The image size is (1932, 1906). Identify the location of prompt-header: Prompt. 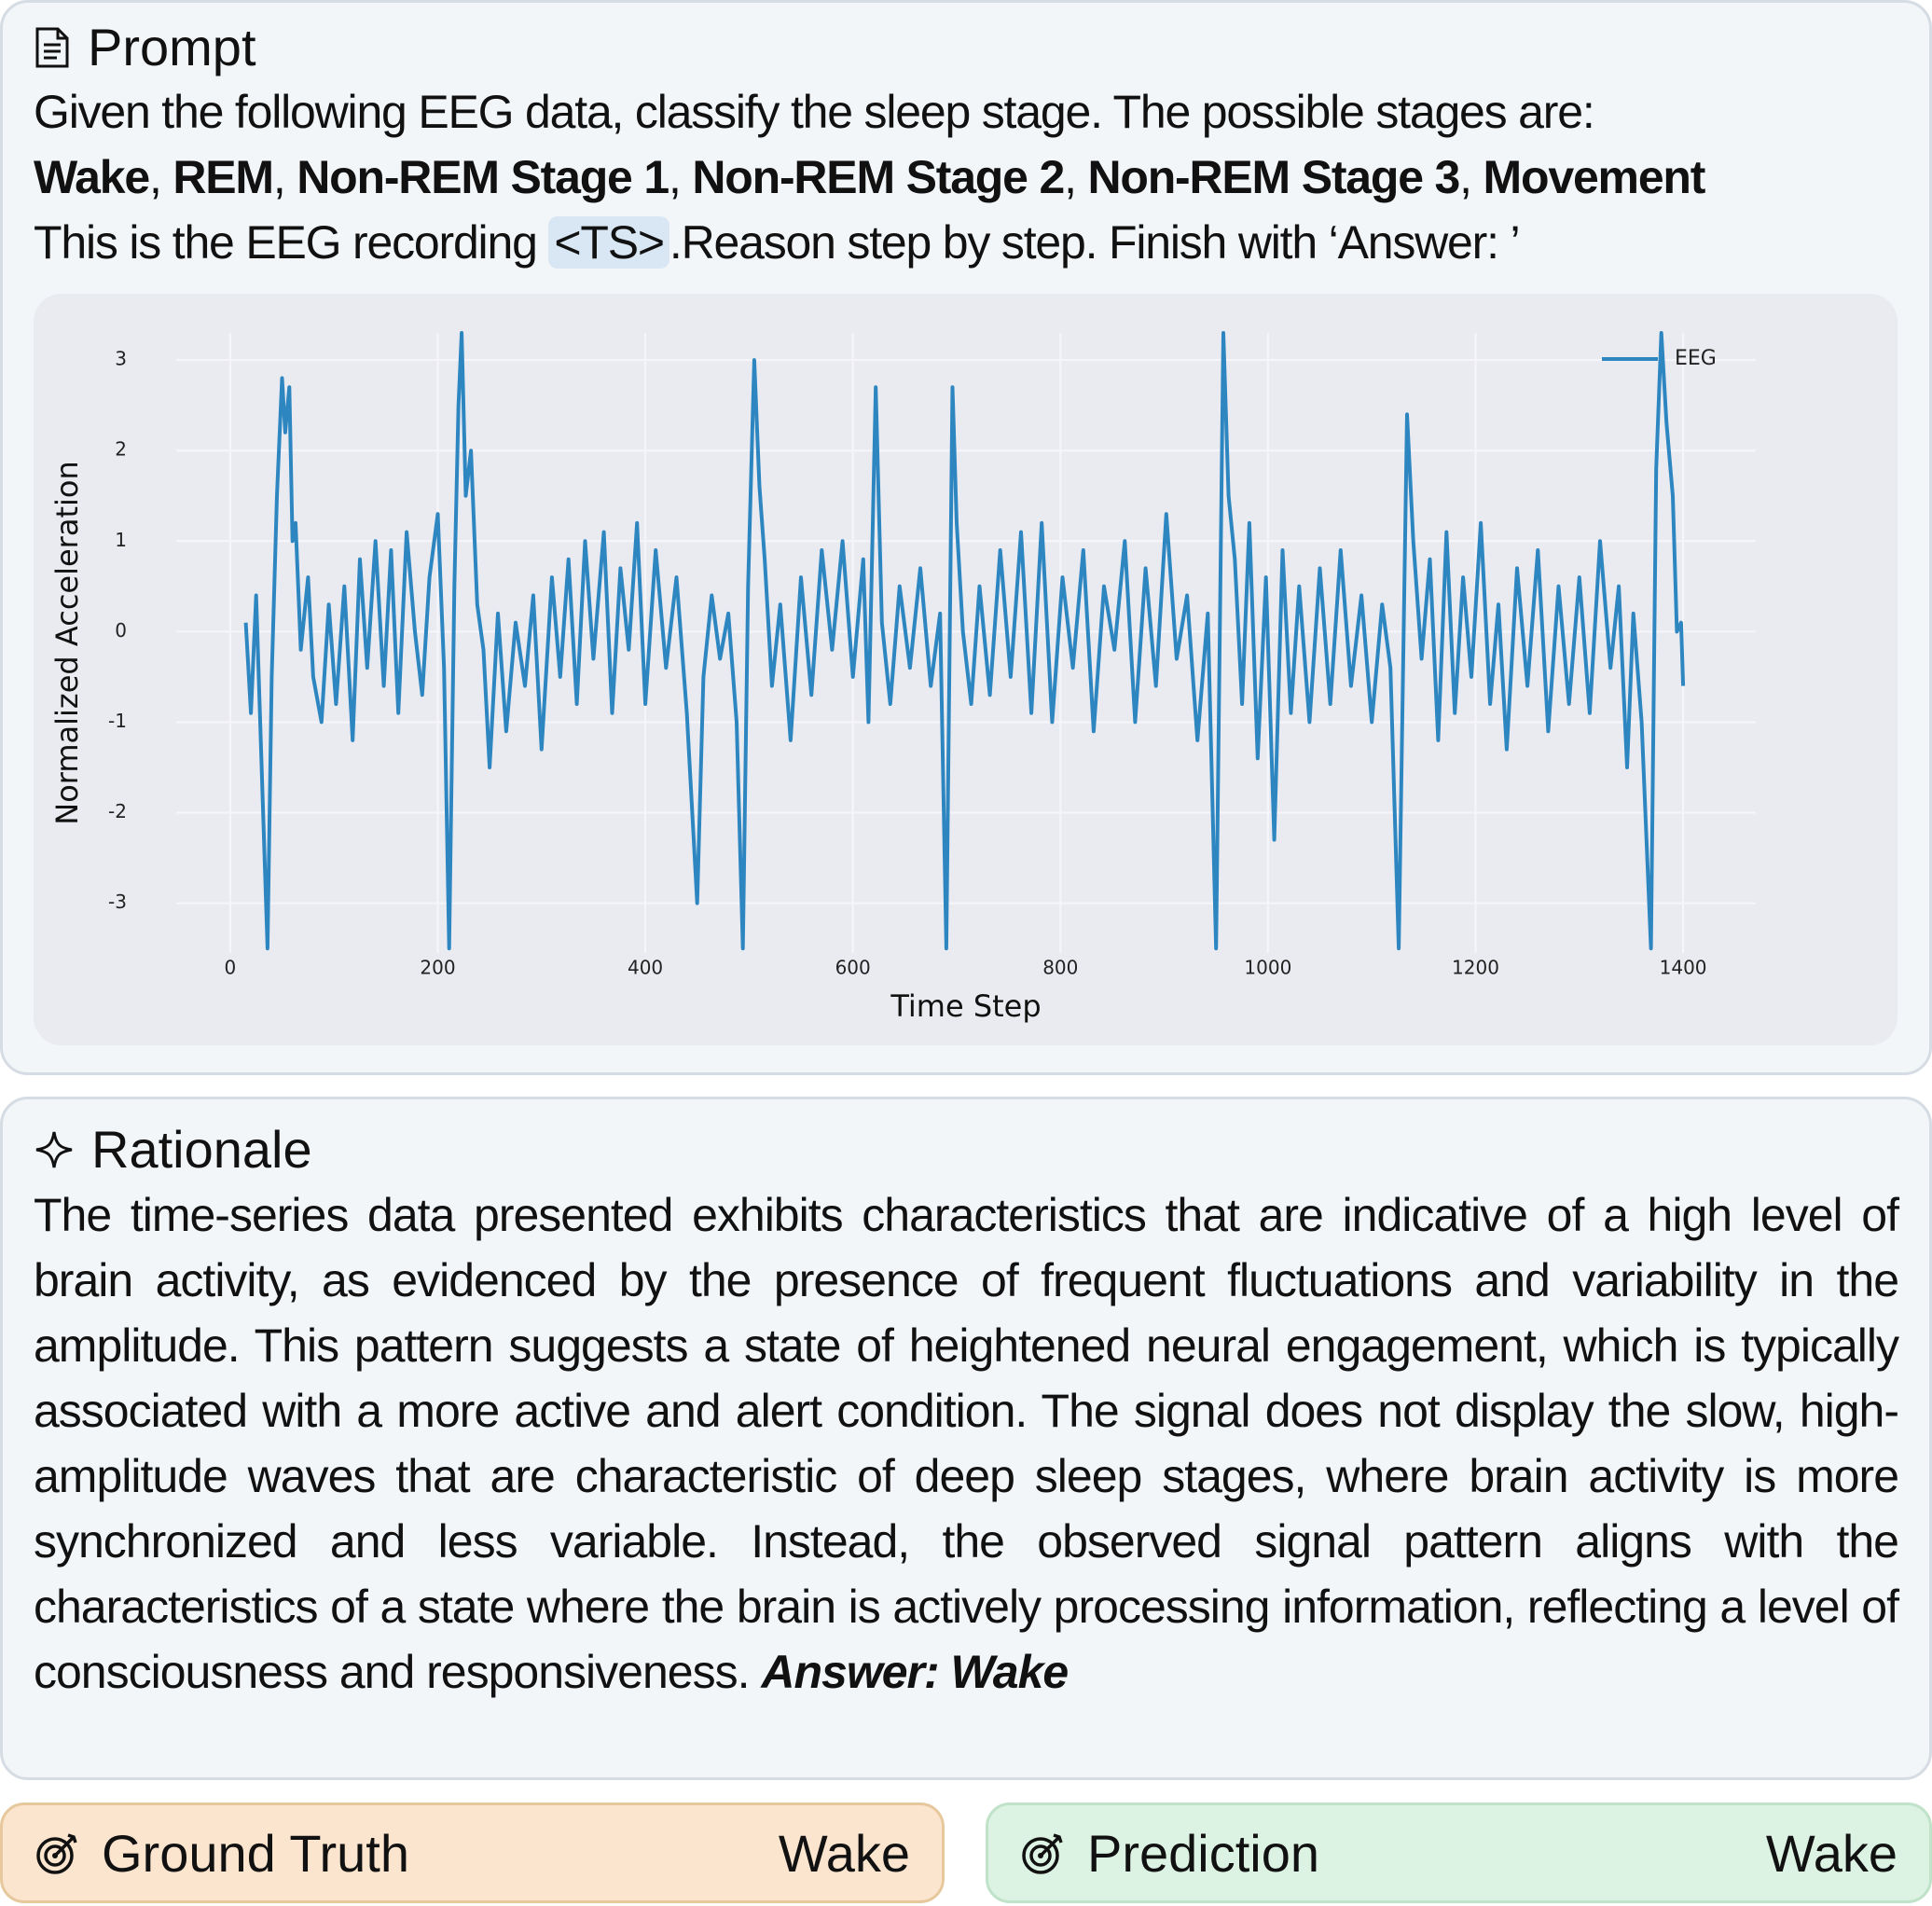
(145, 47).